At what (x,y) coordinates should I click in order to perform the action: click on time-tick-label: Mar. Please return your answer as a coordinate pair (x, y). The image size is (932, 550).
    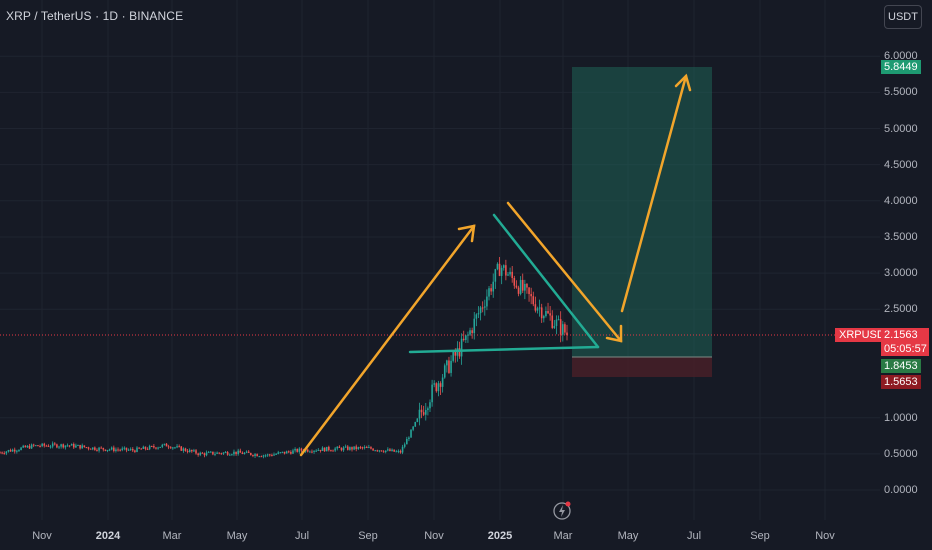
    Looking at the image, I should click on (172, 536).